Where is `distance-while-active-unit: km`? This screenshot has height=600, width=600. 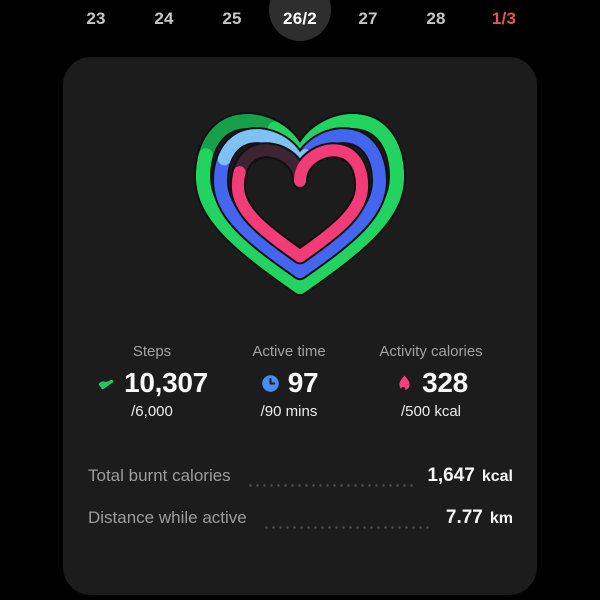 distance-while-active-unit: km is located at coordinates (501, 518).